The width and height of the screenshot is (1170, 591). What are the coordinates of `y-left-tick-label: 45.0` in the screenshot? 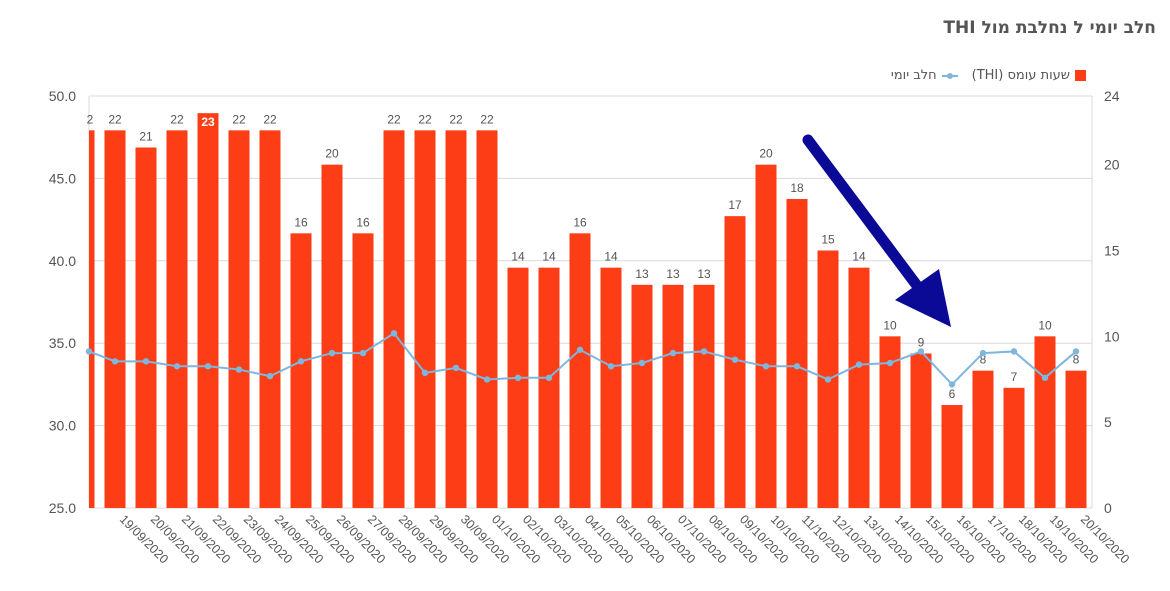 It's located at (62, 178).